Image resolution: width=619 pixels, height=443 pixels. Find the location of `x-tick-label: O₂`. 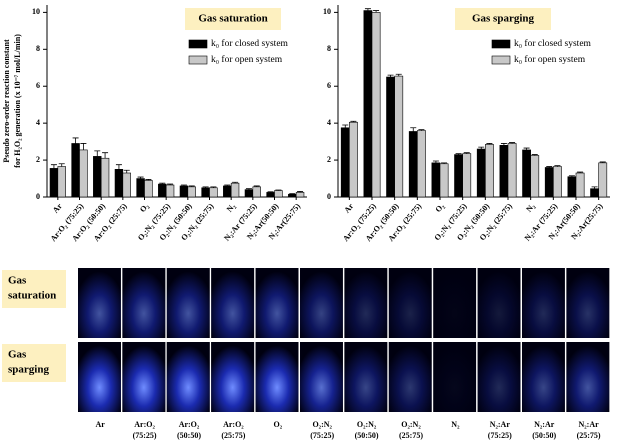

x-tick-label: O₂ is located at coordinates (439, 207).